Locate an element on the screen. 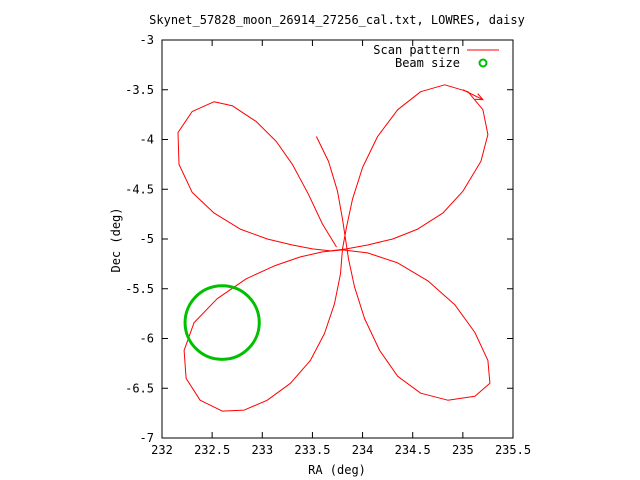 The width and height of the screenshot is (640, 480). y-axis-label: Dec (deg) is located at coordinates (116, 239).